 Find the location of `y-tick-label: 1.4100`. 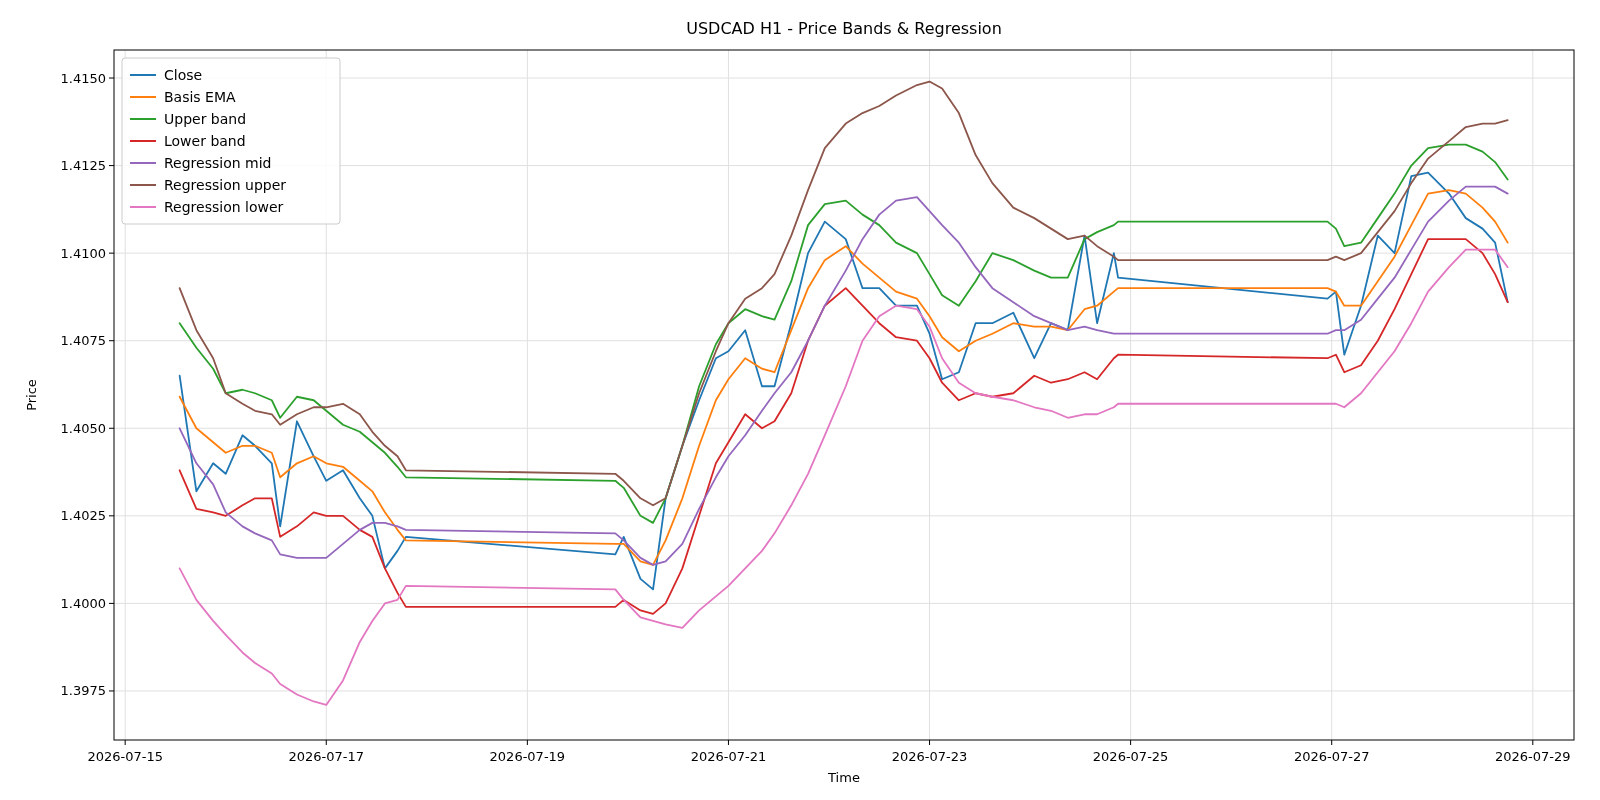

y-tick-label: 1.4100 is located at coordinates (83, 253).